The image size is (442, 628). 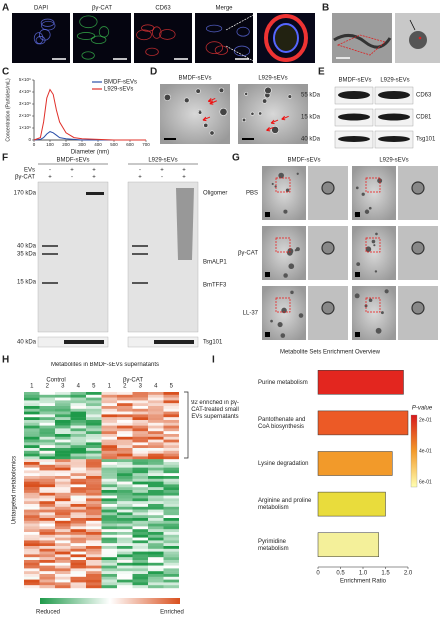 I want to click on tissue-zoom, so click(x=286, y=38).